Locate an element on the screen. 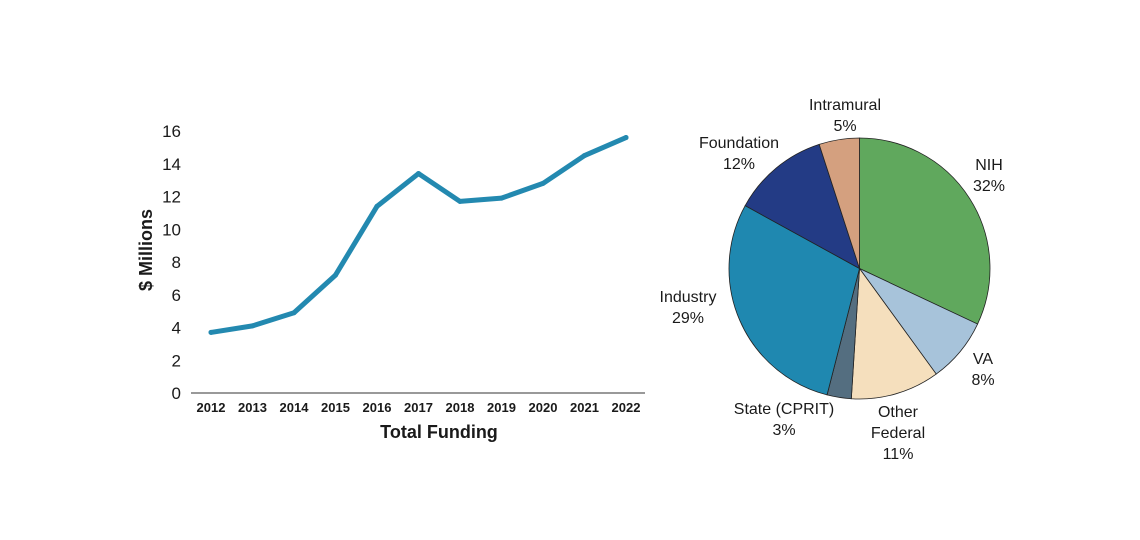 The height and width of the screenshot is (540, 1140). pie-slice-name: State (CPRIT) is located at coordinates (784, 409).